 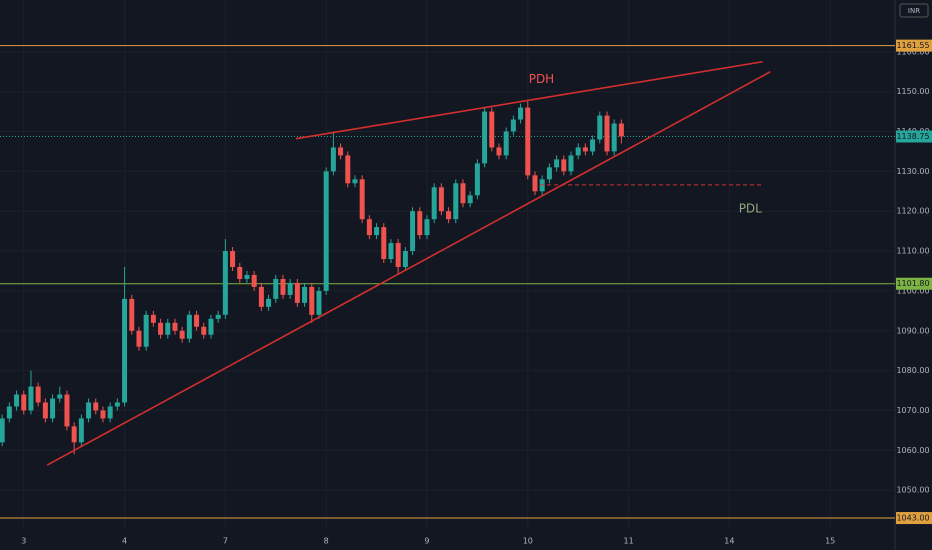 What do you see at coordinates (912, 490) in the screenshot?
I see `y-tick-label: 1050.00` at bounding box center [912, 490].